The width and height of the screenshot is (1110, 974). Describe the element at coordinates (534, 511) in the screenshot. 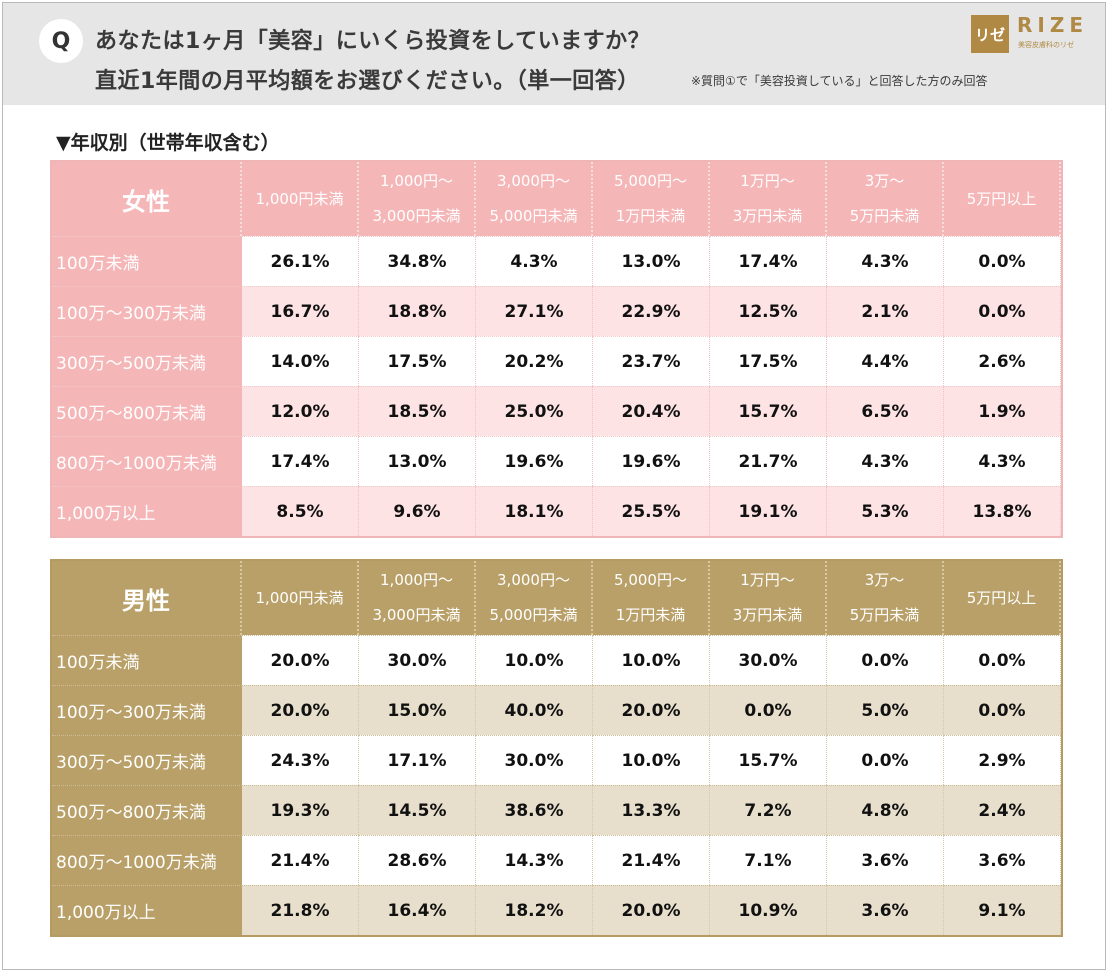

I see `female-value-cell: 18.1%` at that location.